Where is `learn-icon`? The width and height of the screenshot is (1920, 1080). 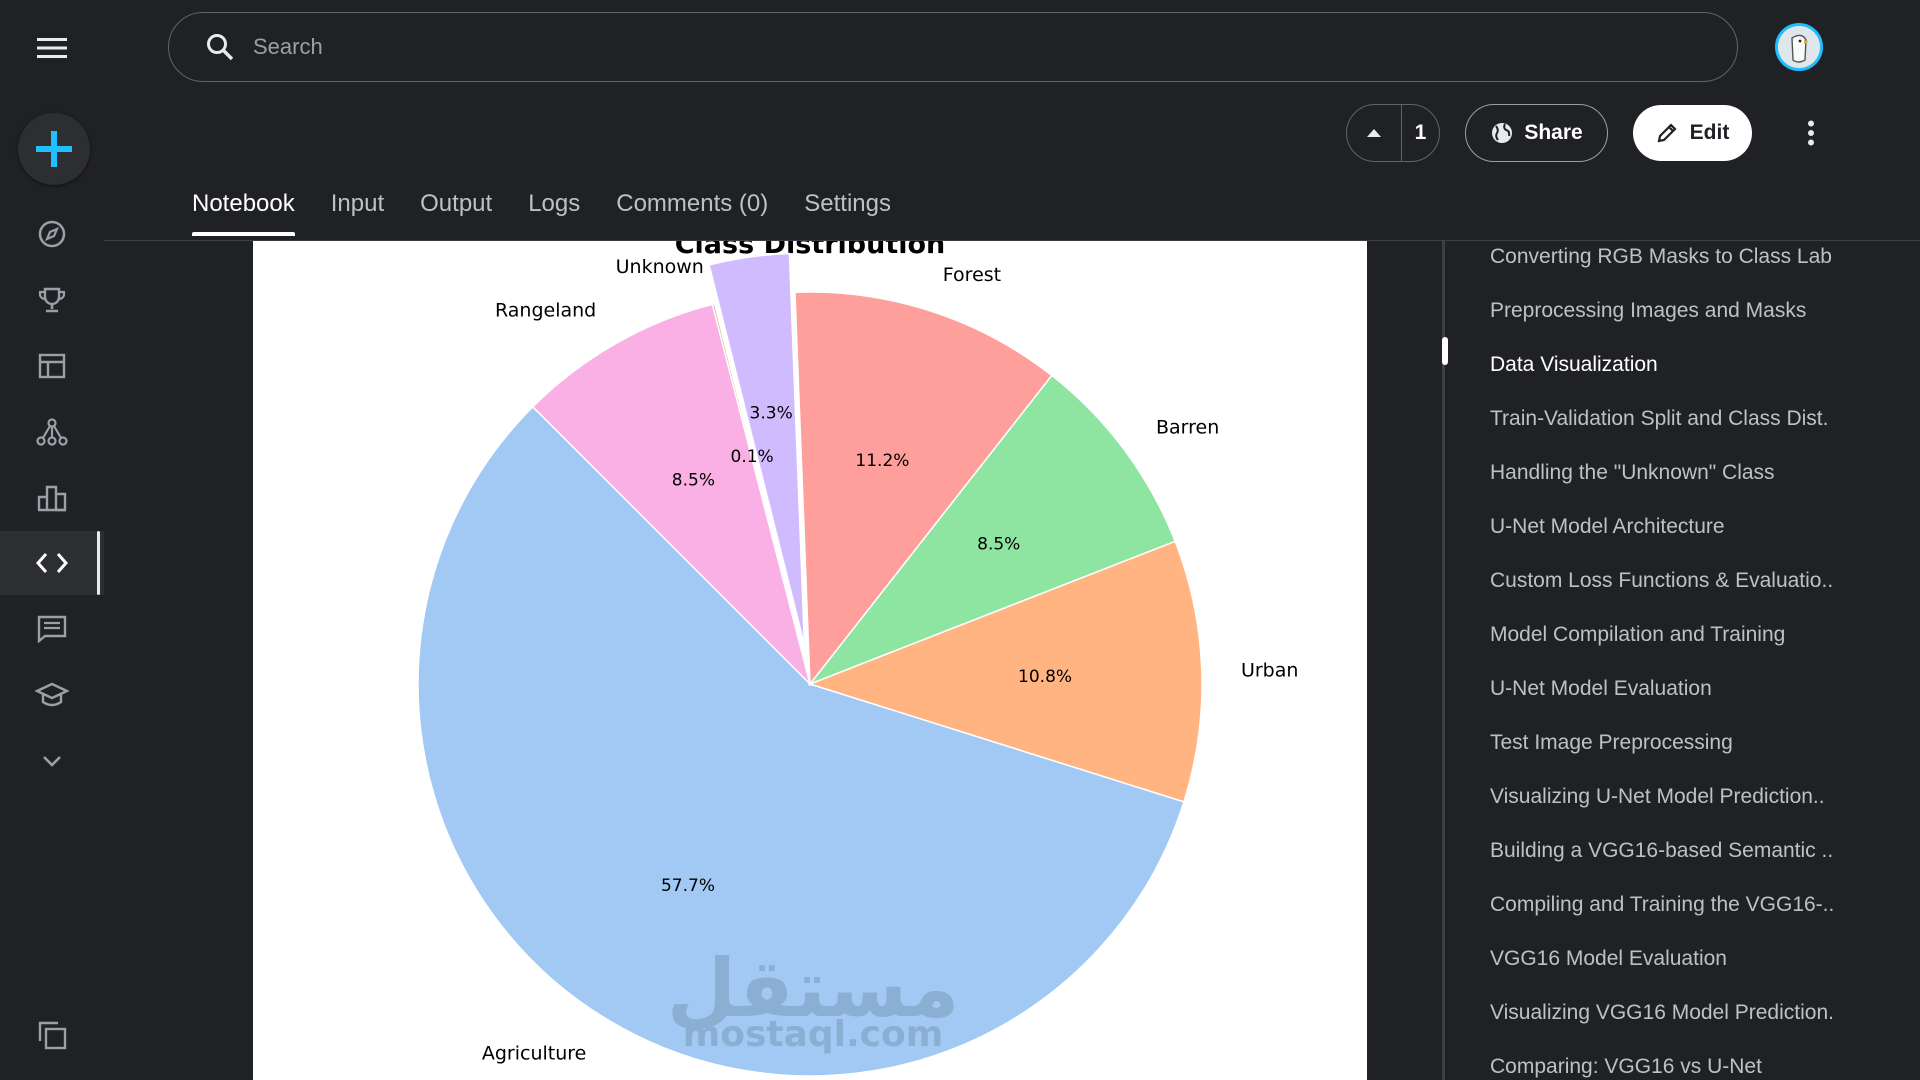 learn-icon is located at coordinates (52, 694).